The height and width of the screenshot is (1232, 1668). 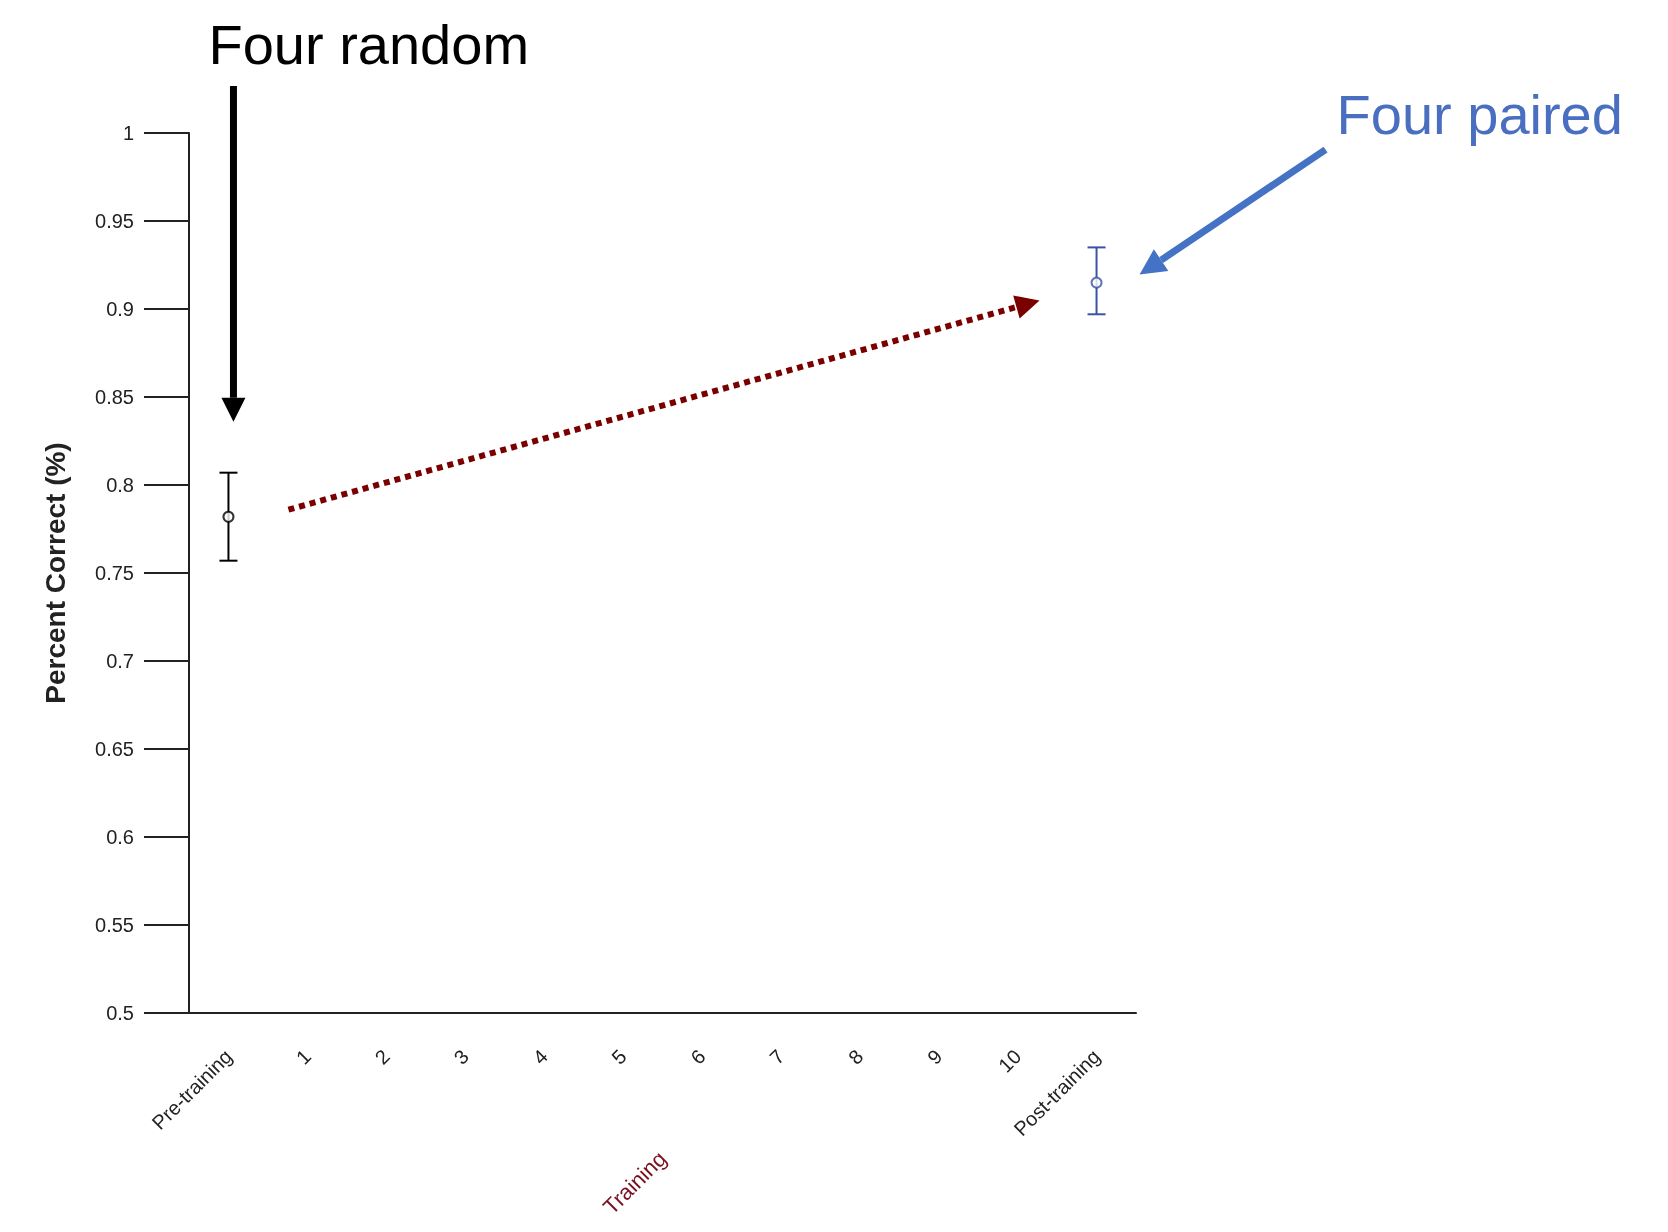 What do you see at coordinates (114, 573) in the screenshot?
I see `y-tick-label: 0.75` at bounding box center [114, 573].